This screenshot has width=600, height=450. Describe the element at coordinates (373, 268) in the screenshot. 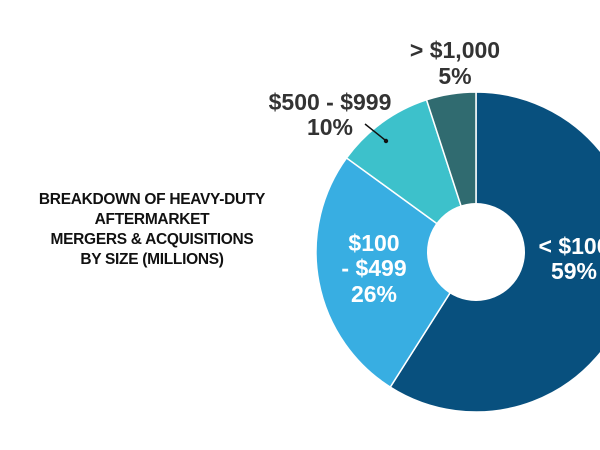

I see `slice-label-100-499-line2: - $499` at that location.